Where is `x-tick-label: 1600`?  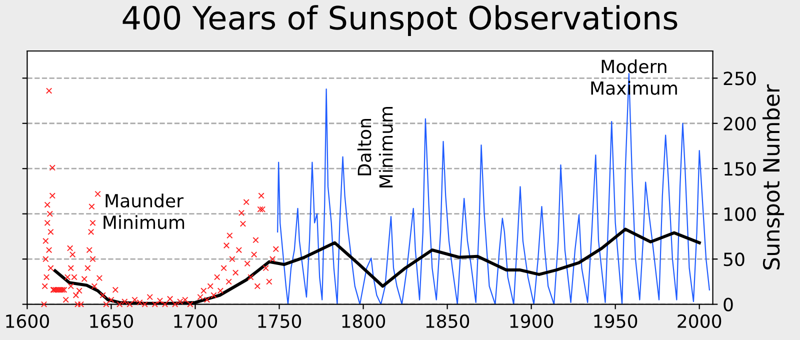
x-tick-label: 1600 is located at coordinates (27, 321).